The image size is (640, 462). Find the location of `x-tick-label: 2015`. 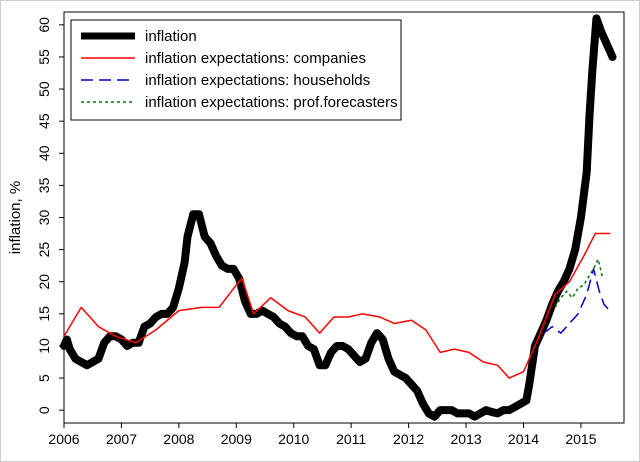

x-tick-label: 2015 is located at coordinates (580, 439).